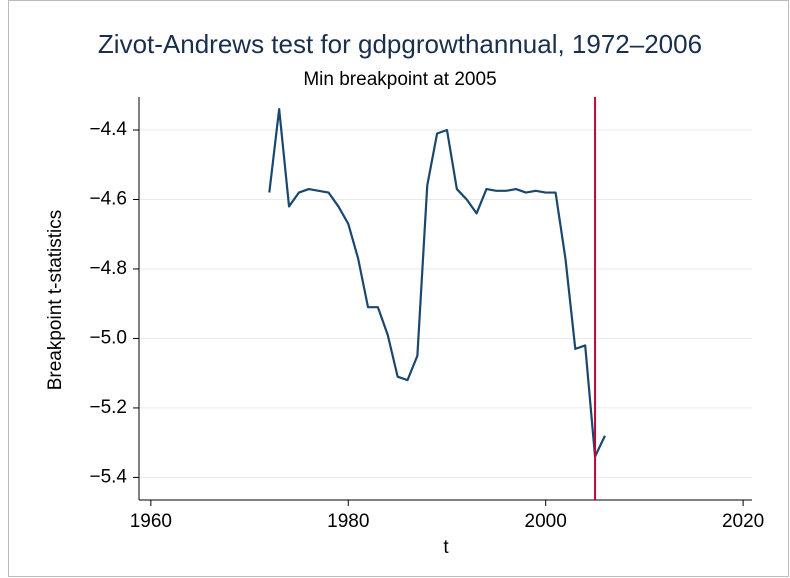  Describe the element at coordinates (399, 79) in the screenshot. I see `chart-subtitle: Min breakpoint at 2005` at that location.